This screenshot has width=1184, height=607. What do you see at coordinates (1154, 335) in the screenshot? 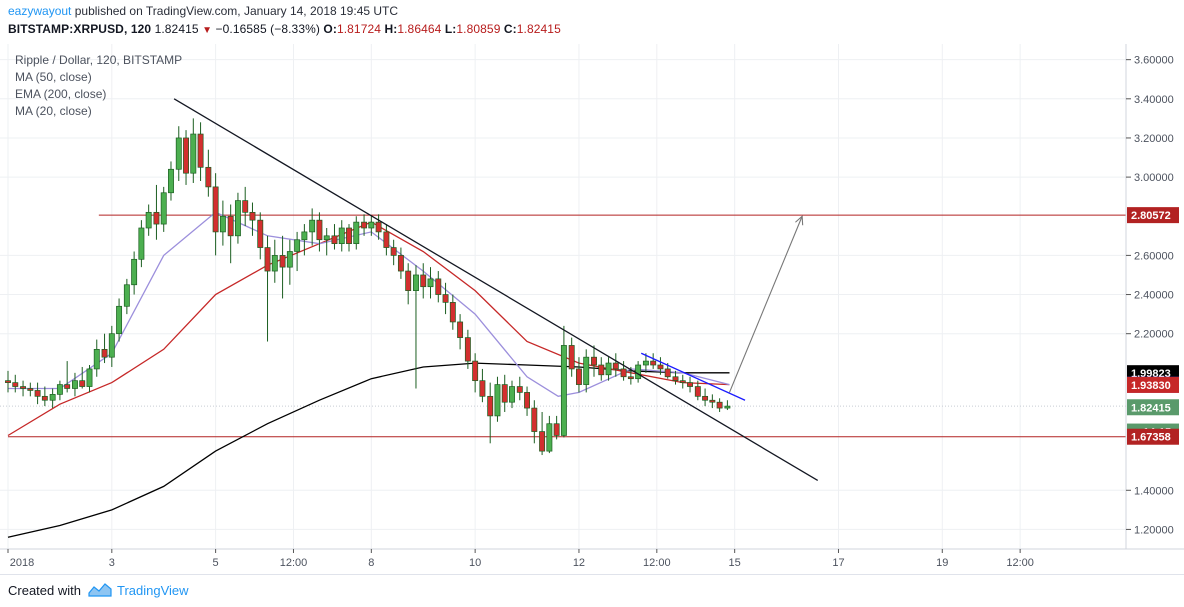
I see `y-tick-label: 2.20000` at bounding box center [1154, 335].